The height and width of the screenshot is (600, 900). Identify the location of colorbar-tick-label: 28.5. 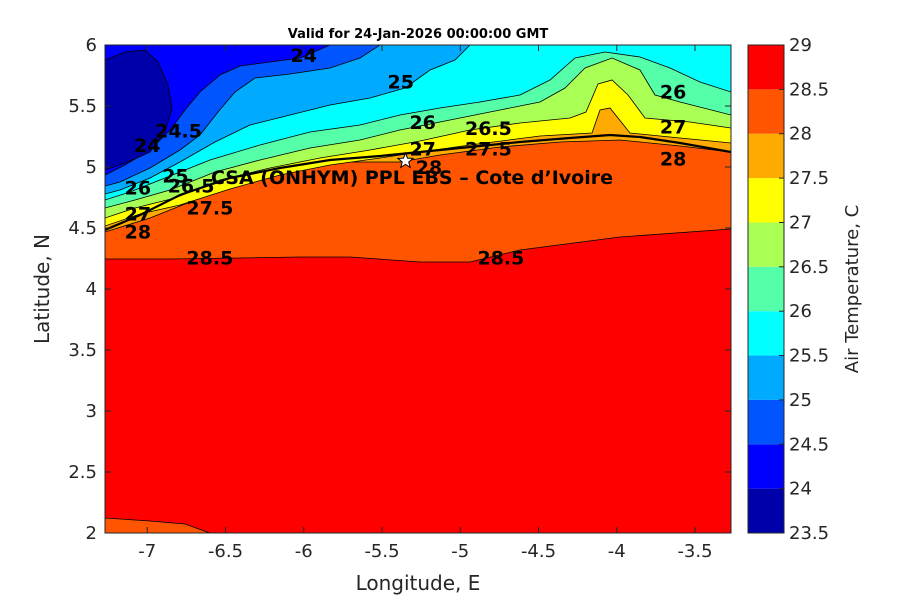
(809, 89).